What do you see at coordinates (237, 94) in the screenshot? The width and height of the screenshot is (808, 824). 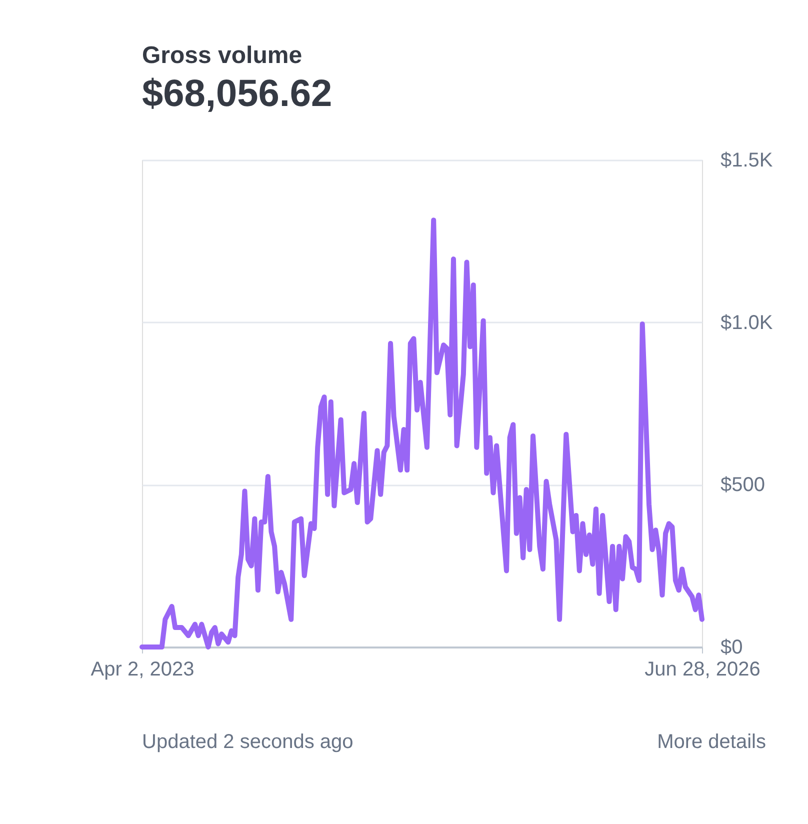 I see `chart-subtitle: $68,056.62` at bounding box center [237, 94].